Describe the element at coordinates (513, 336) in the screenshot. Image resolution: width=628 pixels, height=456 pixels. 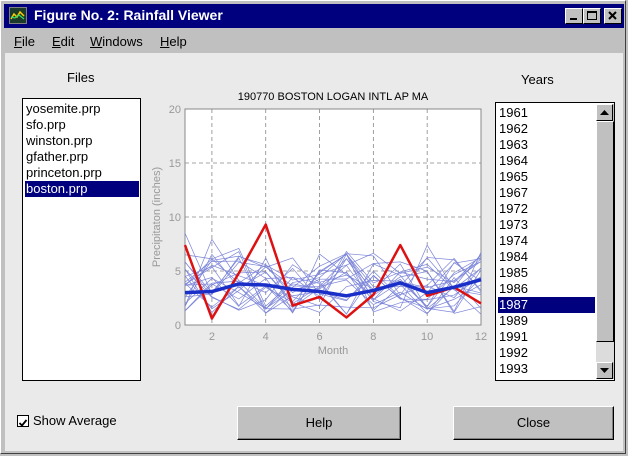
I see `year-item: 1991` at that location.